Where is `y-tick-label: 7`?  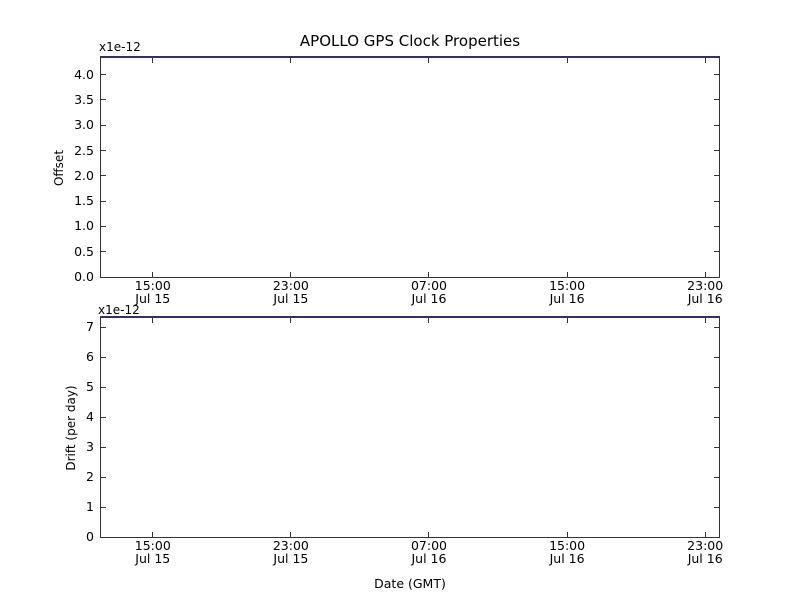 y-tick-label: 7 is located at coordinates (90, 326).